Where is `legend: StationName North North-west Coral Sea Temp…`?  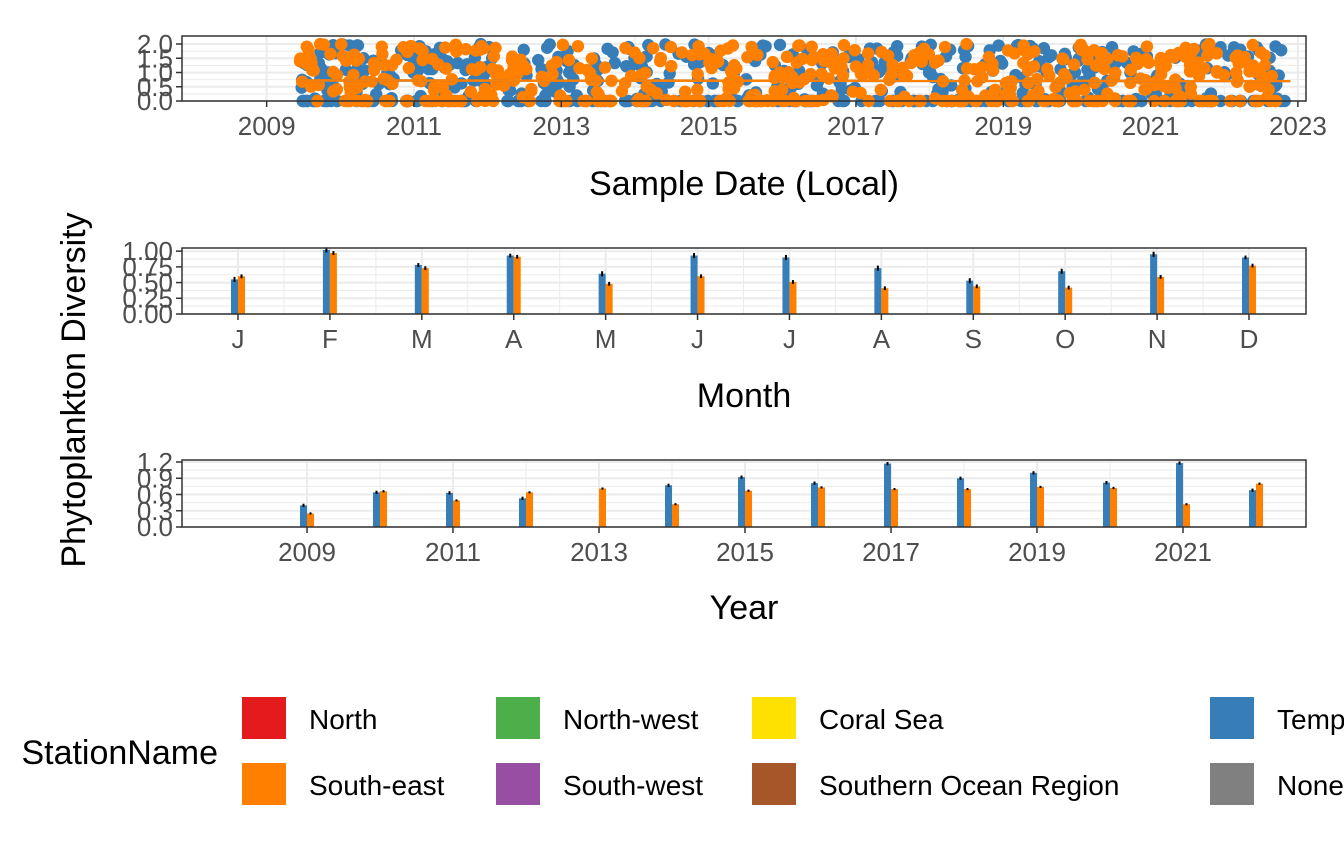
legend: StationName North North-west Coral Sea Temp… is located at coordinates (682, 751).